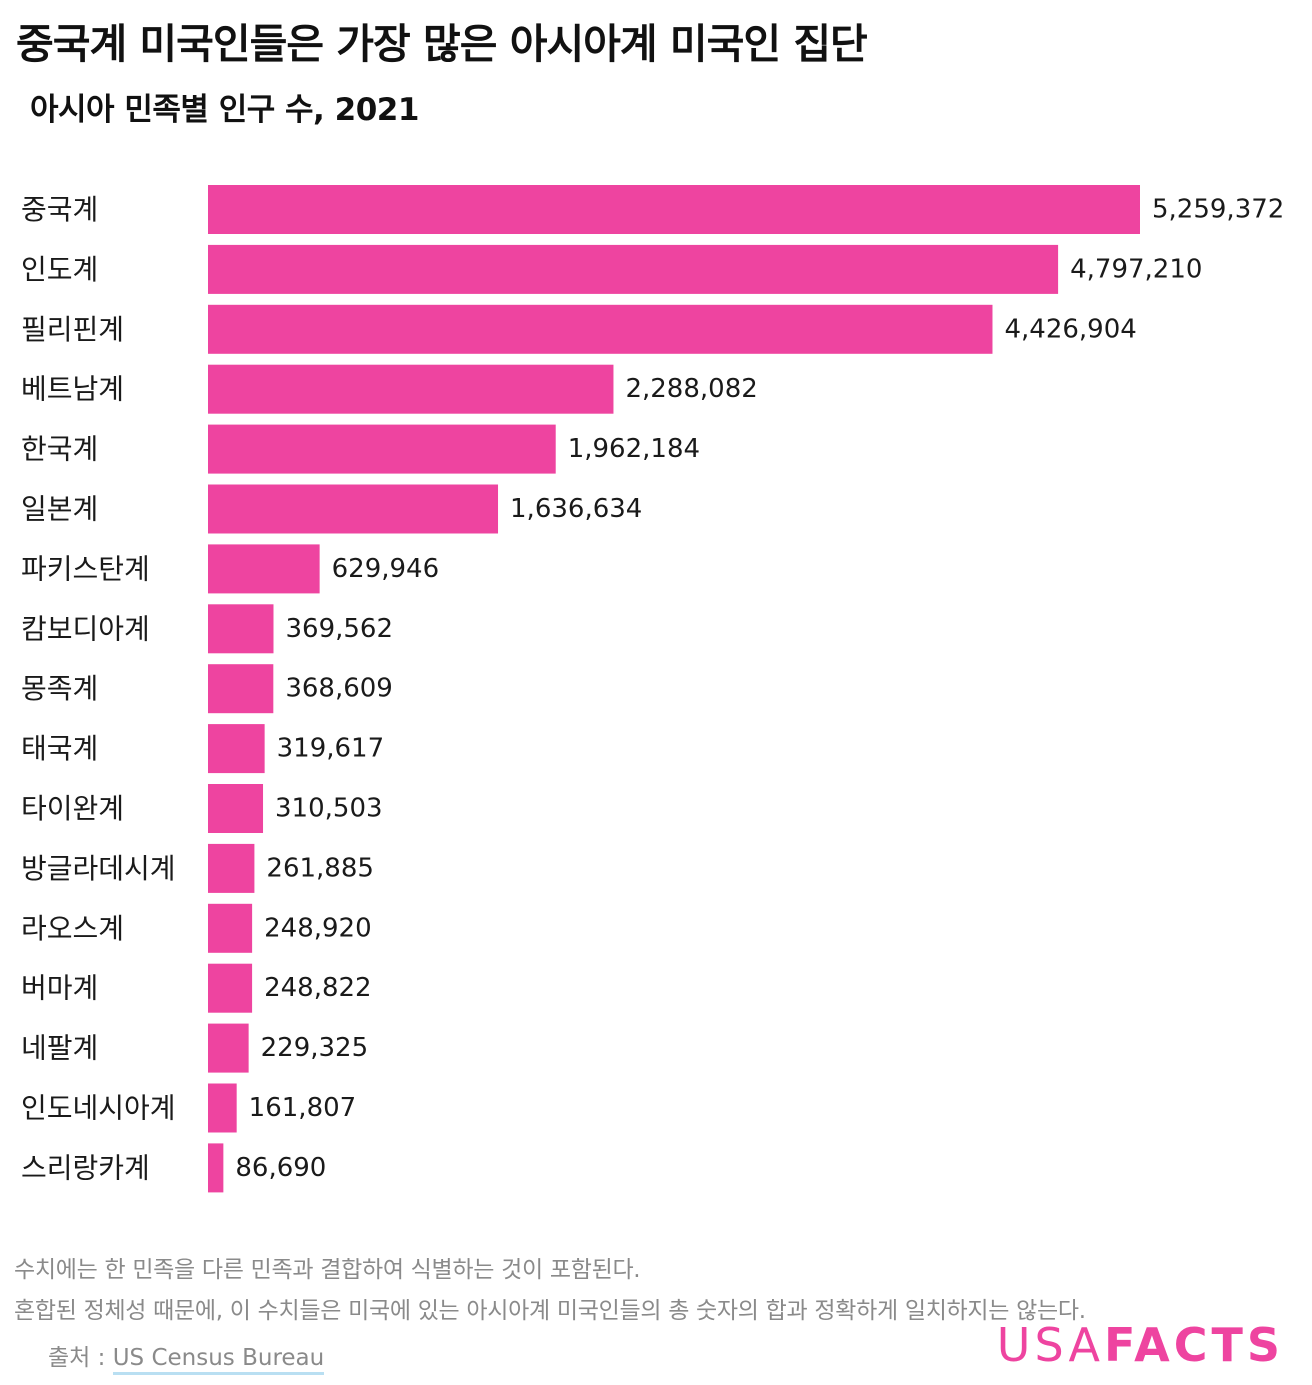 Image resolution: width=1312 pixels, height=1385 pixels. I want to click on category-label: 태국계, so click(59, 748).